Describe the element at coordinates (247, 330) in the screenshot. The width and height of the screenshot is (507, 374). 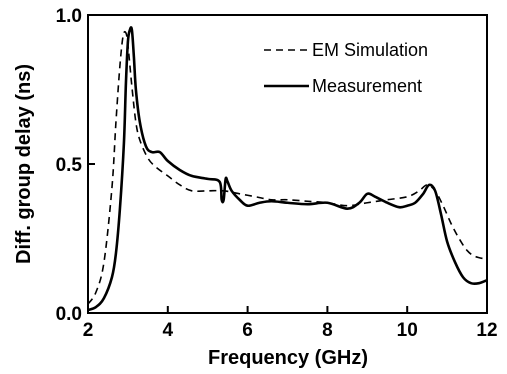
I see `x-tick-label: 6` at that location.